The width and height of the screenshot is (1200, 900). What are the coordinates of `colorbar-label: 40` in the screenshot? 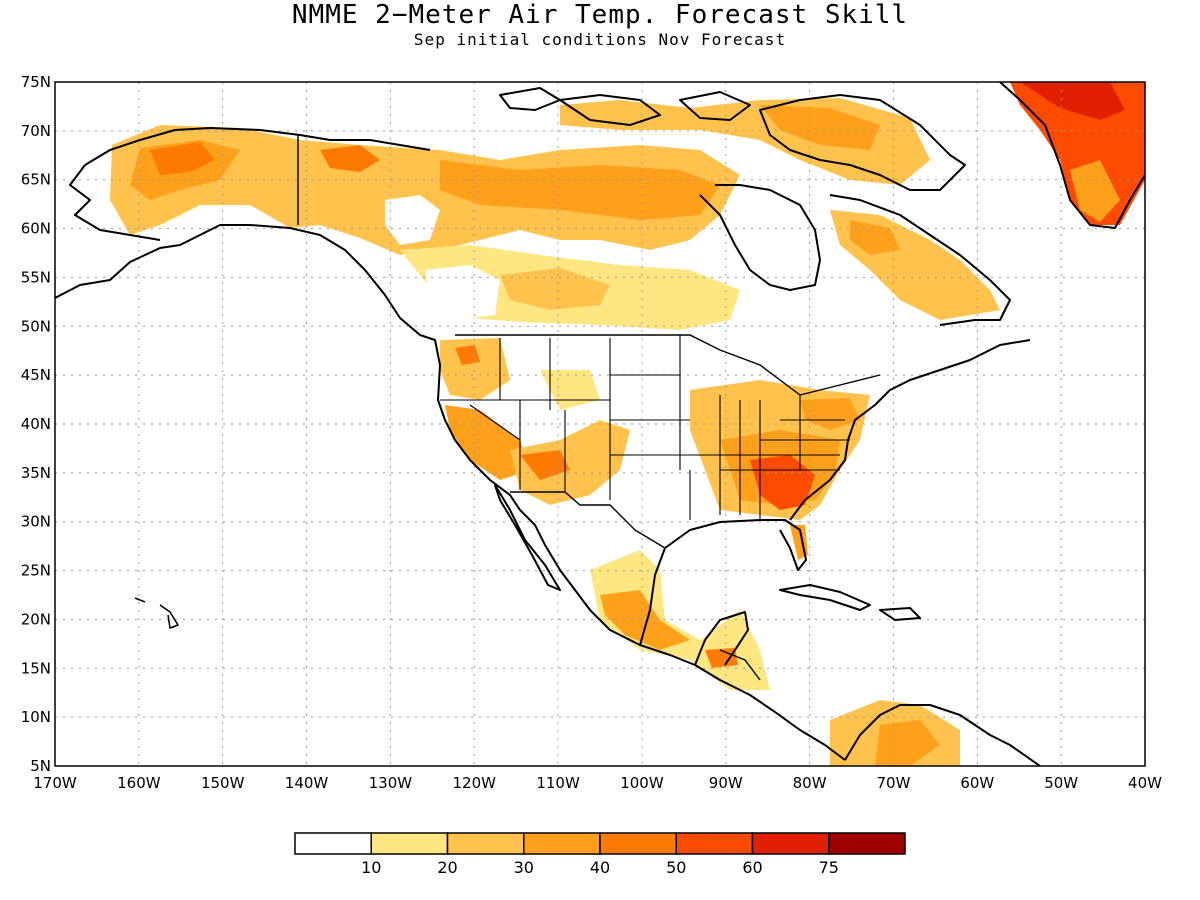 It's located at (600, 867).